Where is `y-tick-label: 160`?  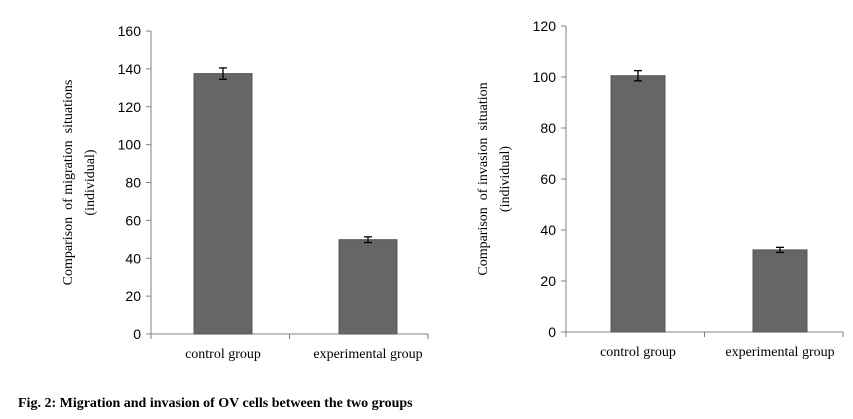 y-tick-label: 160 is located at coordinates (130, 31).